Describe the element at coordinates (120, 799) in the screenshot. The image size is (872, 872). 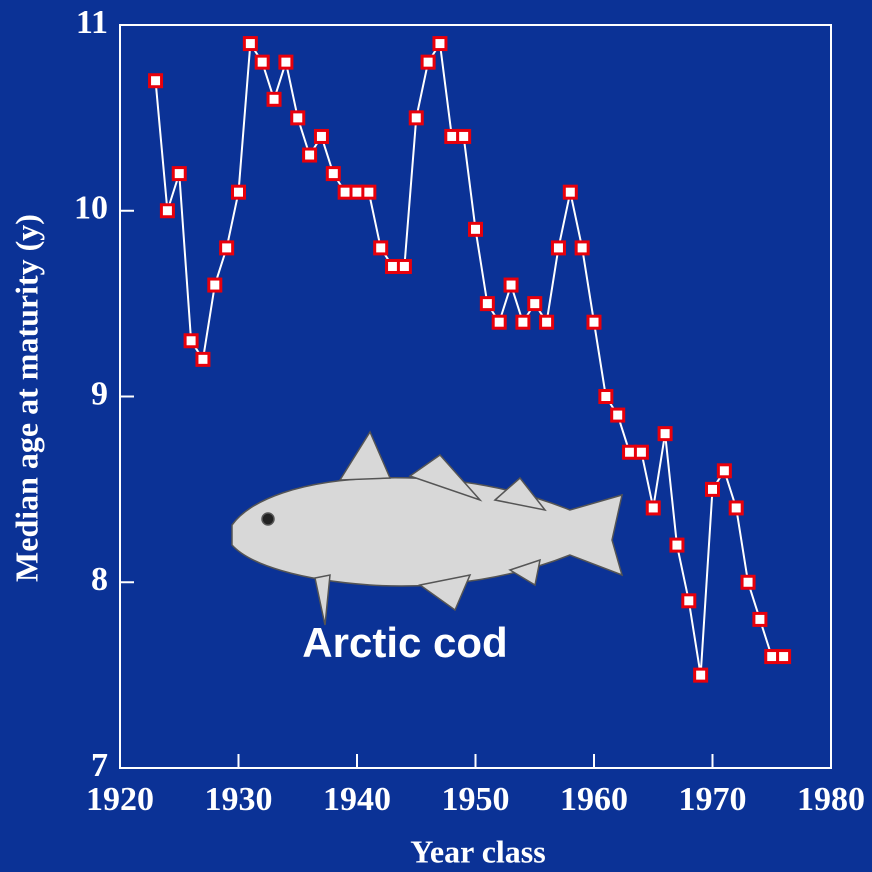
I see `x-tick-label: 1920` at that location.